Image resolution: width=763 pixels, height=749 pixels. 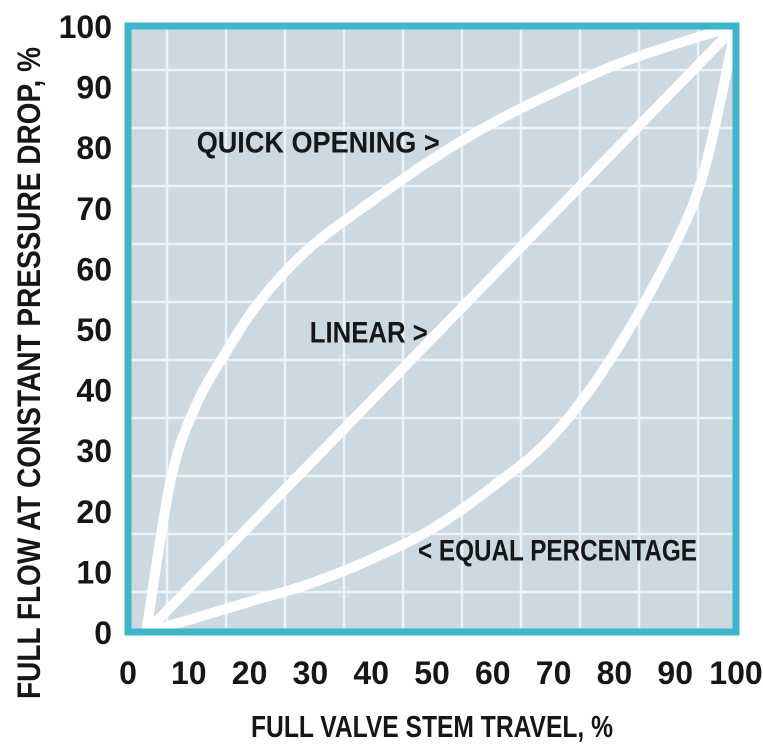 I want to click on x-tick-label-60: 60, so click(x=493, y=673).